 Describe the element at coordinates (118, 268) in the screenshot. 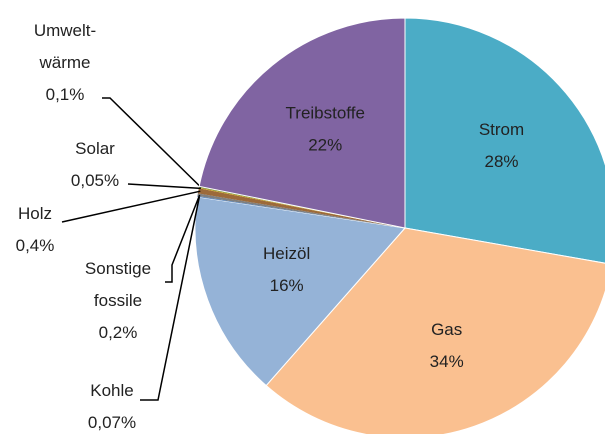

I see `category-line: Sonstige` at that location.